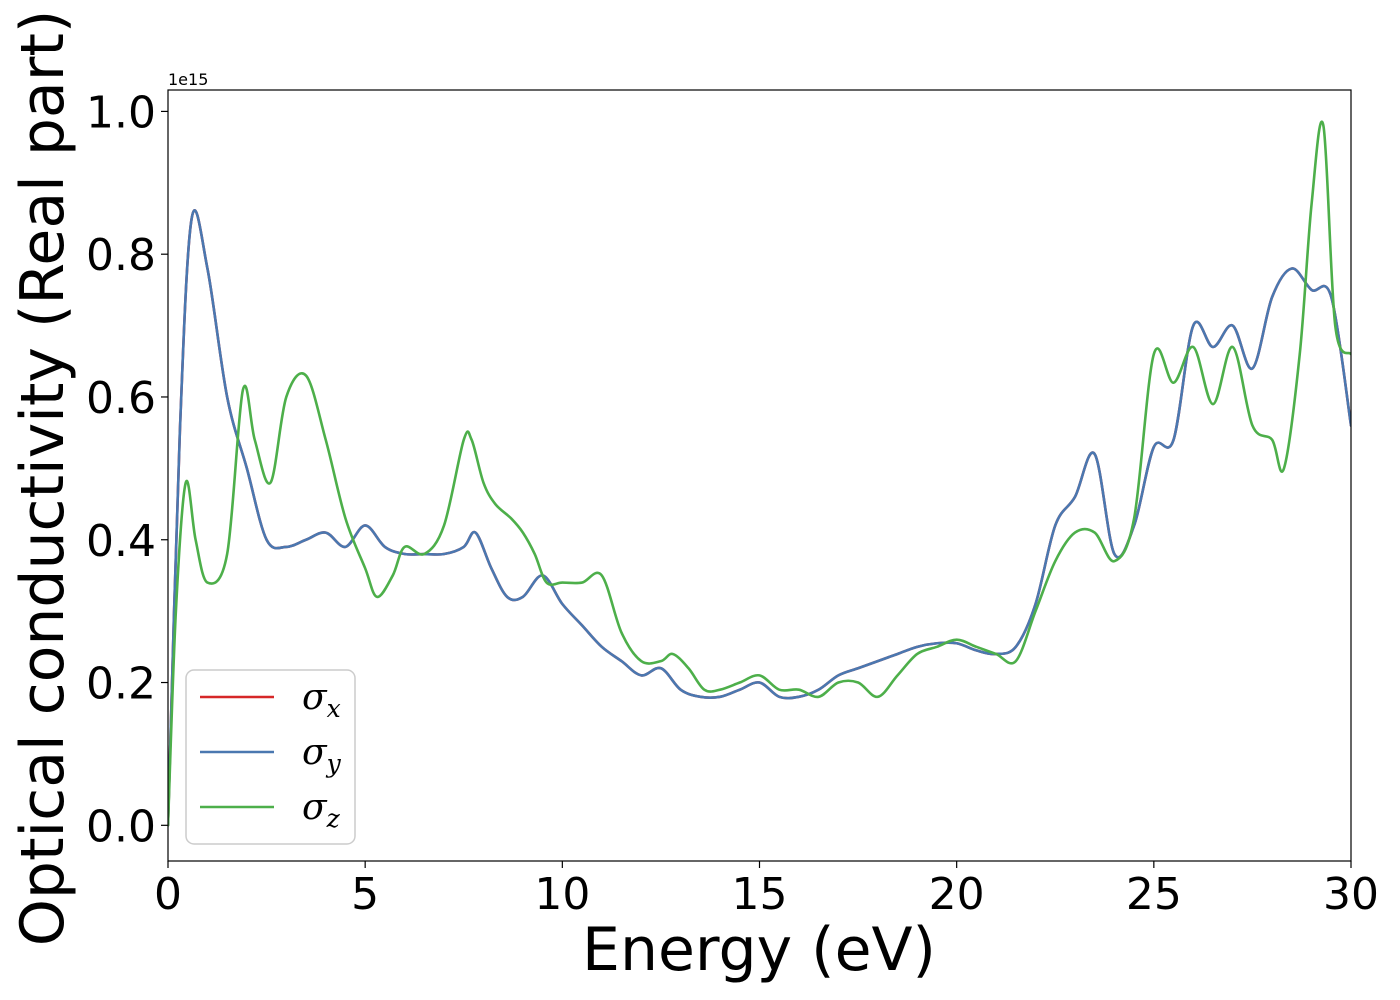 The image size is (1400, 1000). What do you see at coordinates (759, 950) in the screenshot?
I see `x-axis-label: Energy (eV)` at bounding box center [759, 950].